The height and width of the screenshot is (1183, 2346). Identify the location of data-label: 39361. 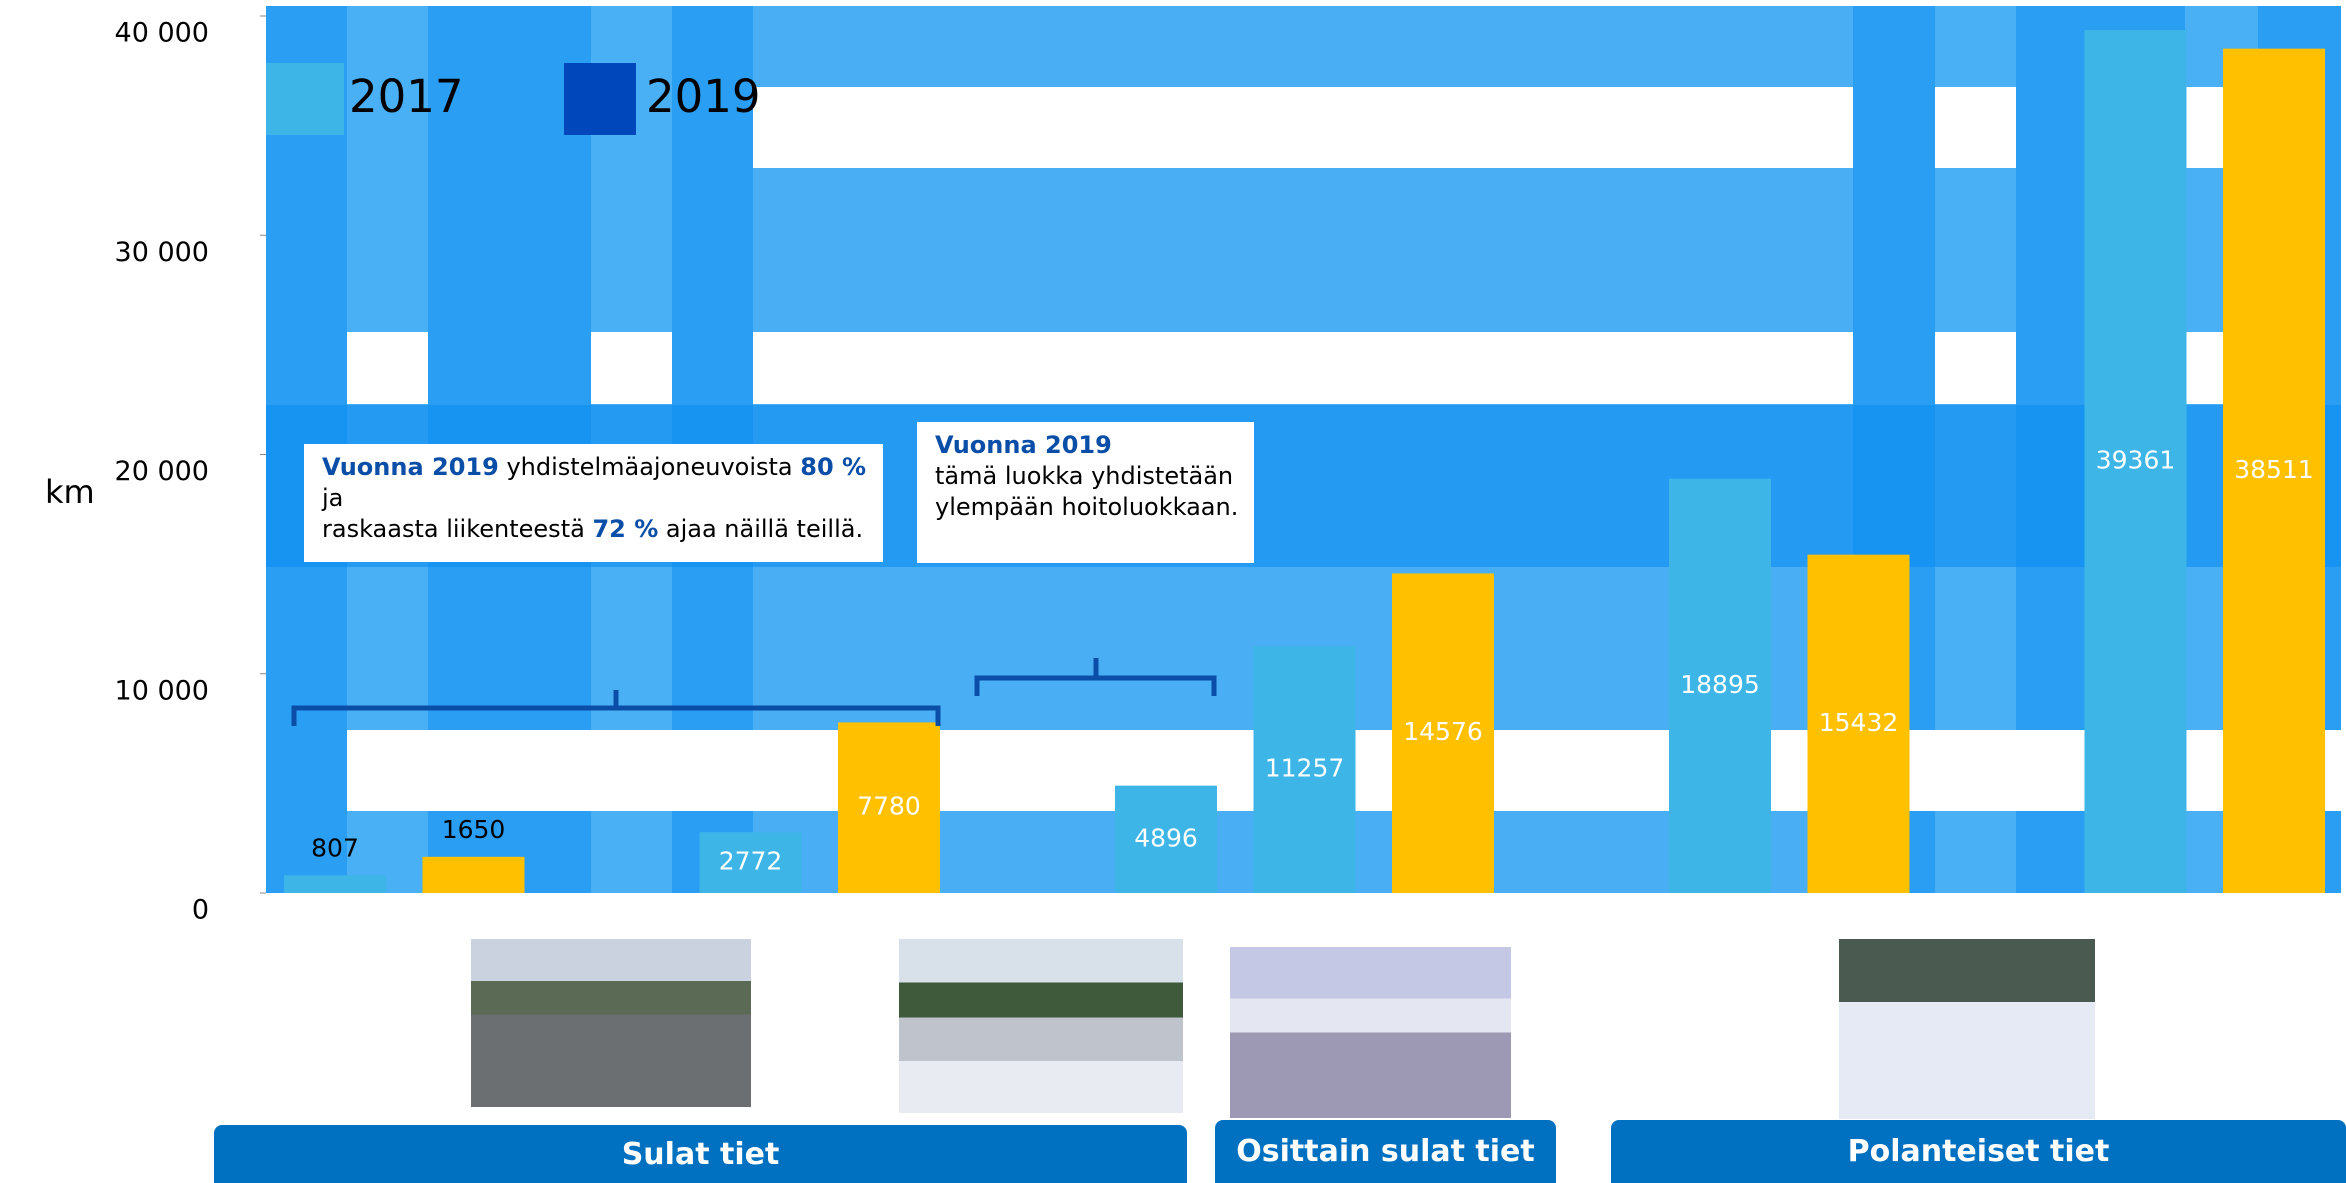
(2136, 460).